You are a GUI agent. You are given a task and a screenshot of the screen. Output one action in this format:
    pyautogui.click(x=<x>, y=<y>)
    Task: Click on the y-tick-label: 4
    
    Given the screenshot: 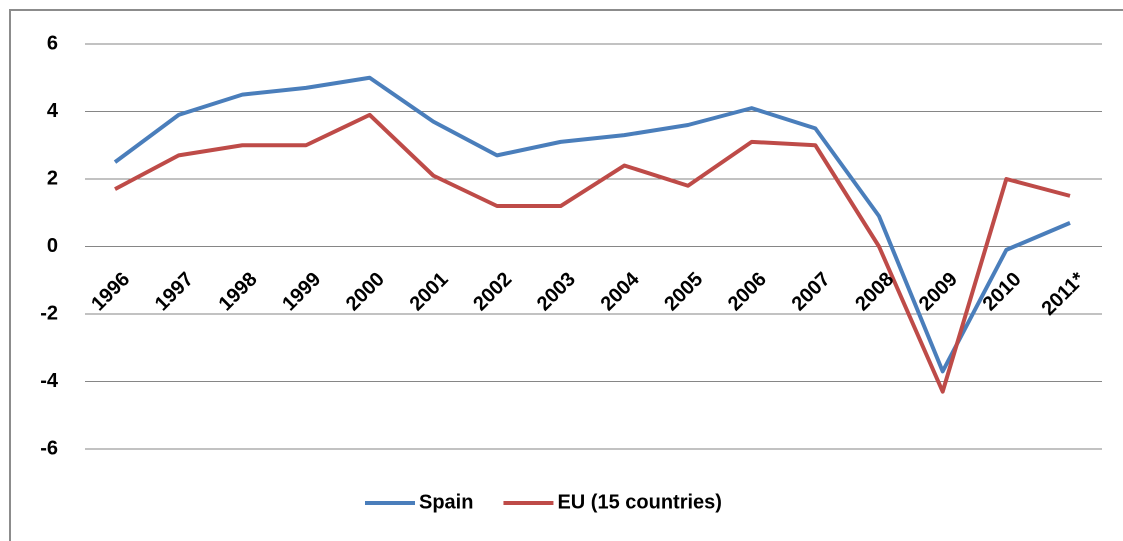 What is the action you would take?
    pyautogui.click(x=53, y=111)
    